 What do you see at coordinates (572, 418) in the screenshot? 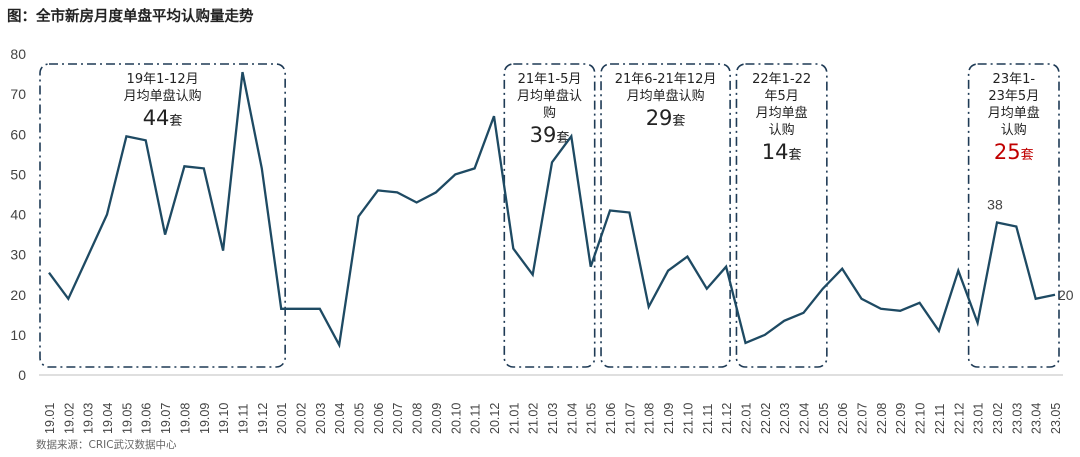
I see `x-tick-label: 21.04` at bounding box center [572, 418].